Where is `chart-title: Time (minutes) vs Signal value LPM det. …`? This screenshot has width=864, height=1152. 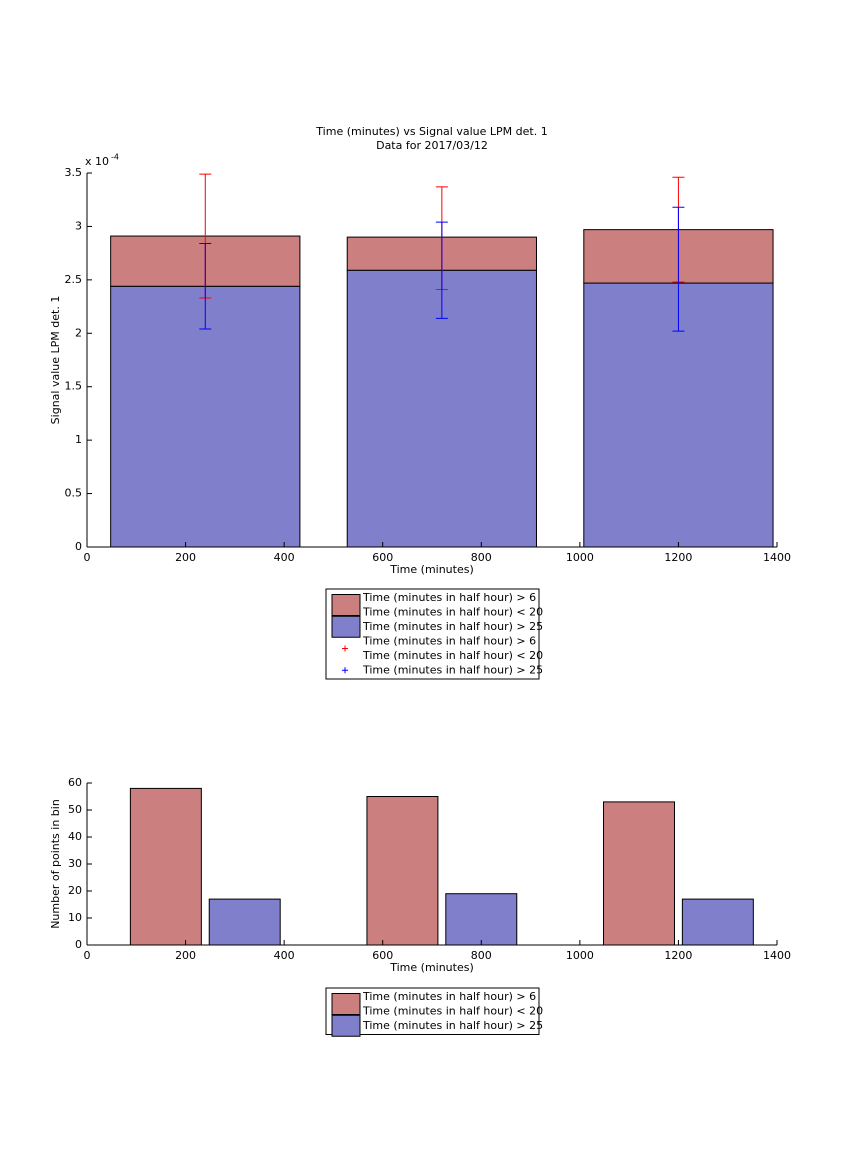
chart-title: Time (minutes) vs Signal value LPM det. … is located at coordinates (431, 131).